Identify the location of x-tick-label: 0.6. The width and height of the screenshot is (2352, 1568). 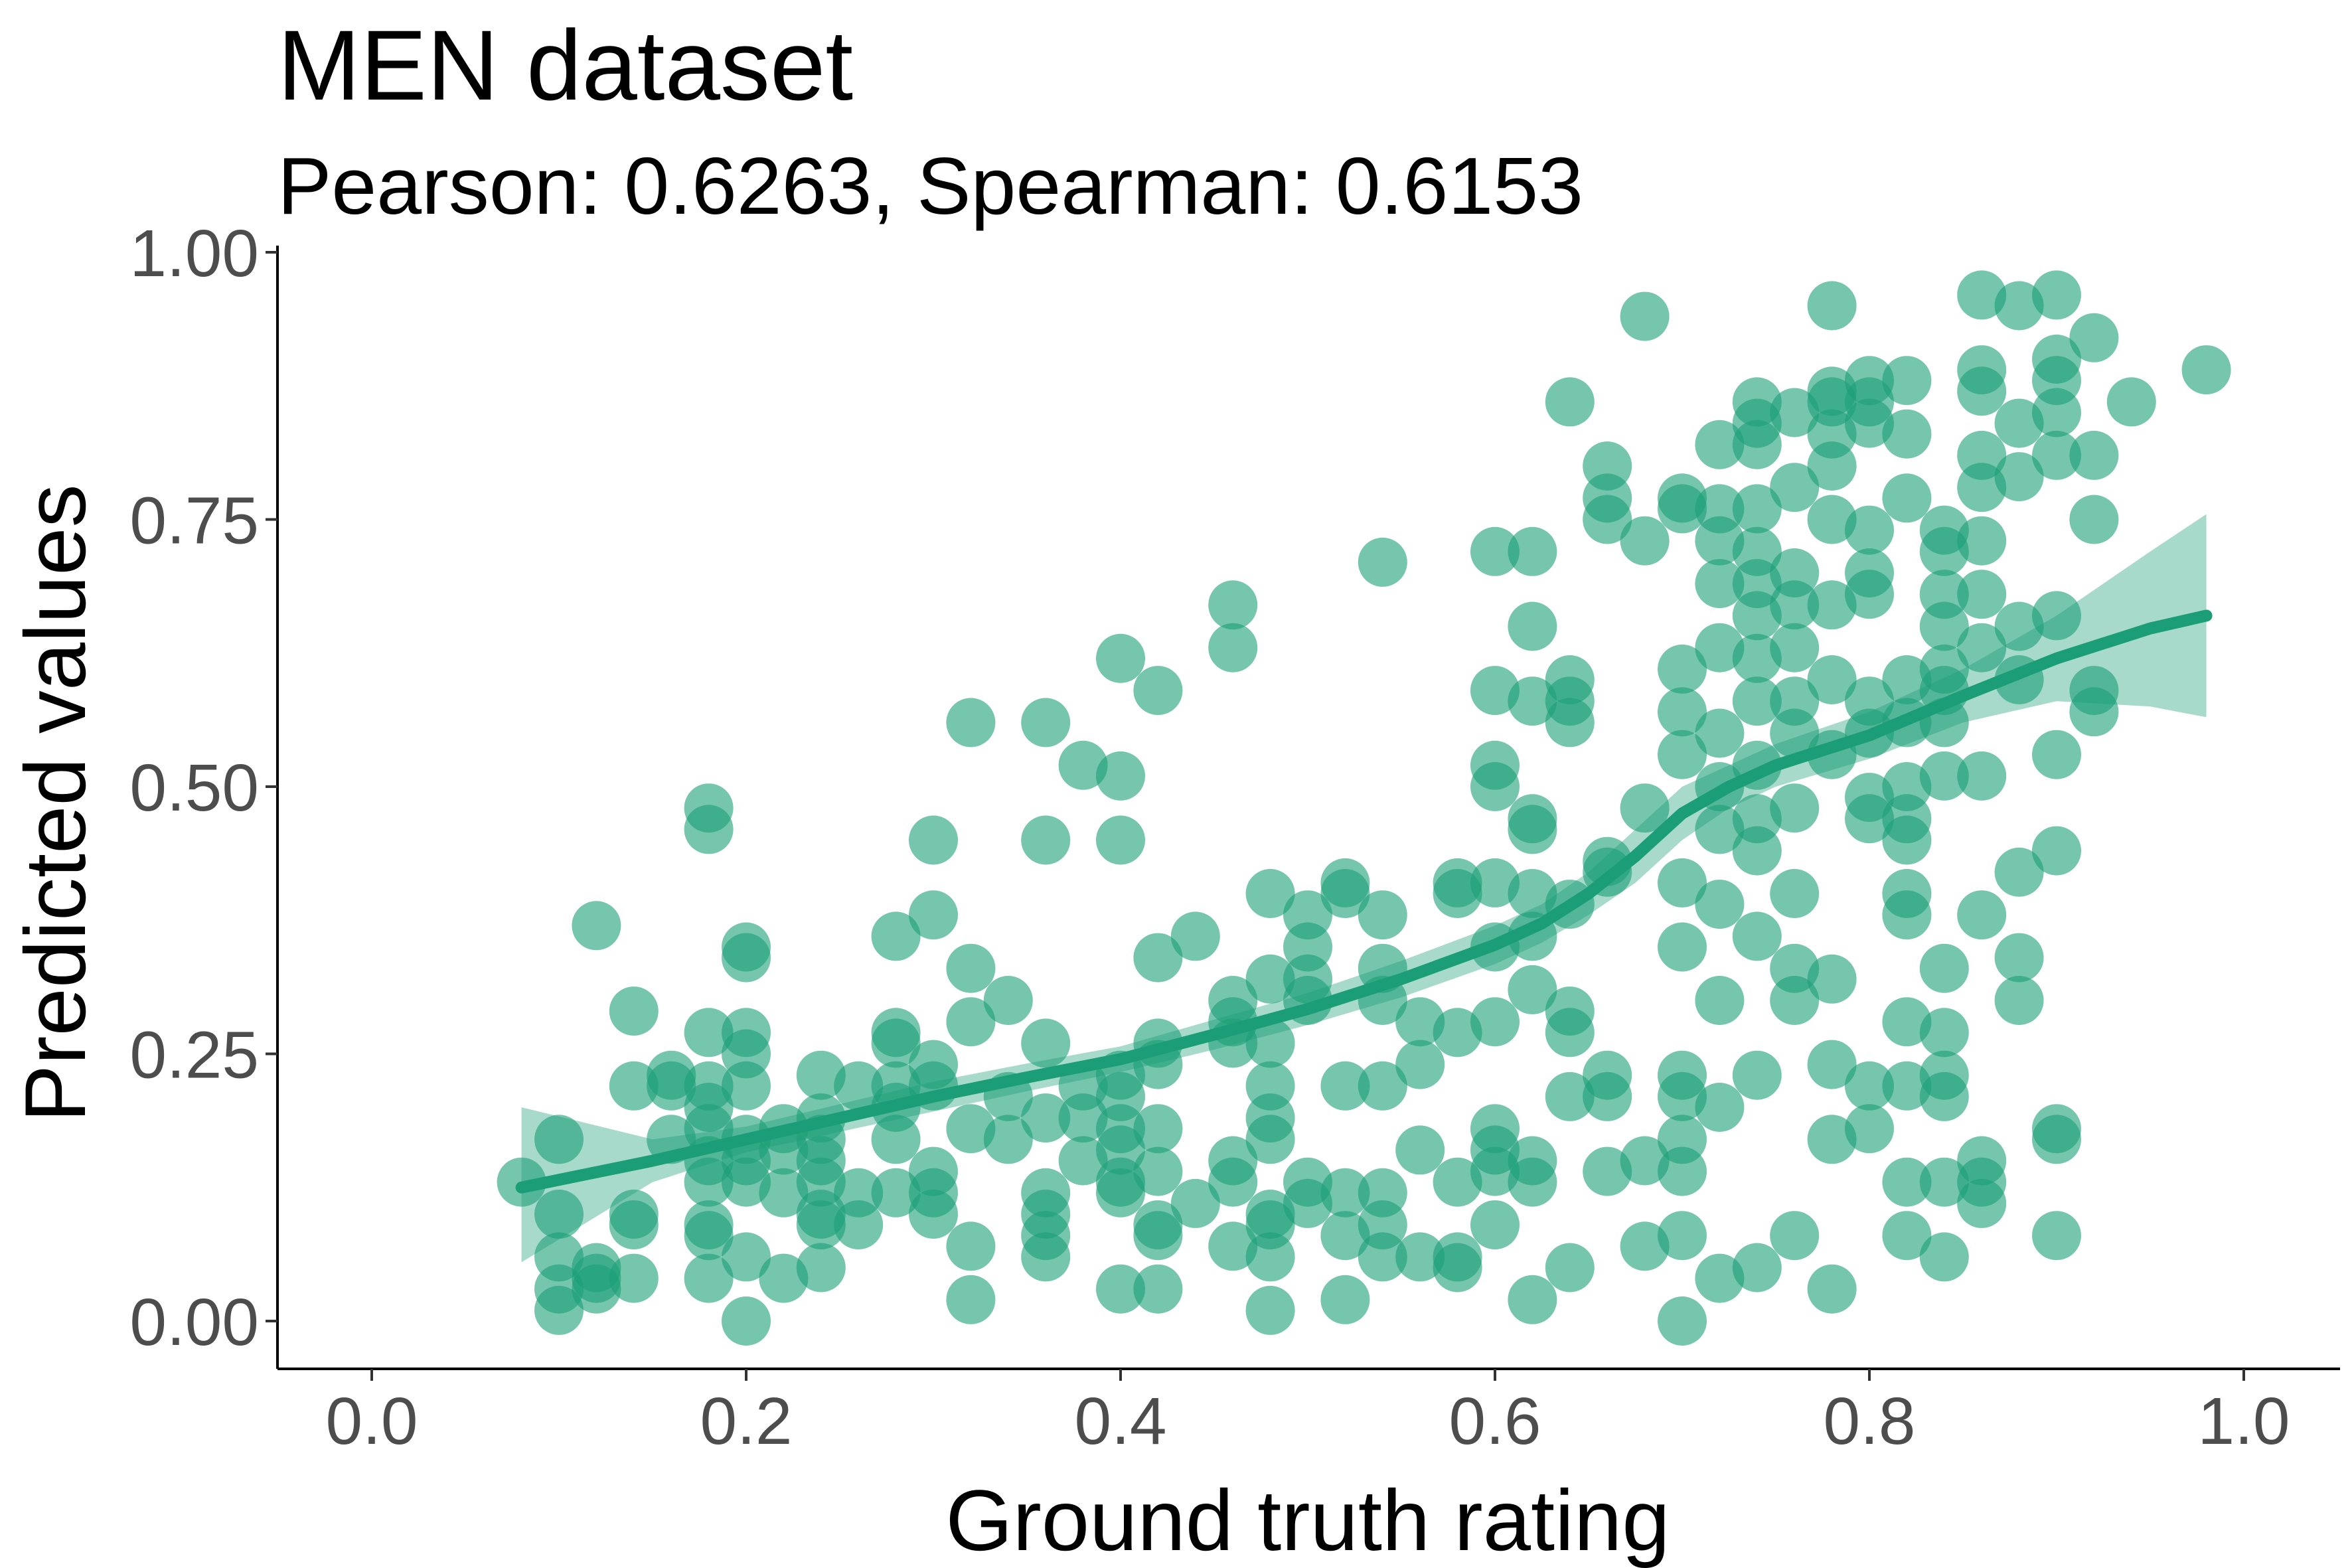
(1495, 1421).